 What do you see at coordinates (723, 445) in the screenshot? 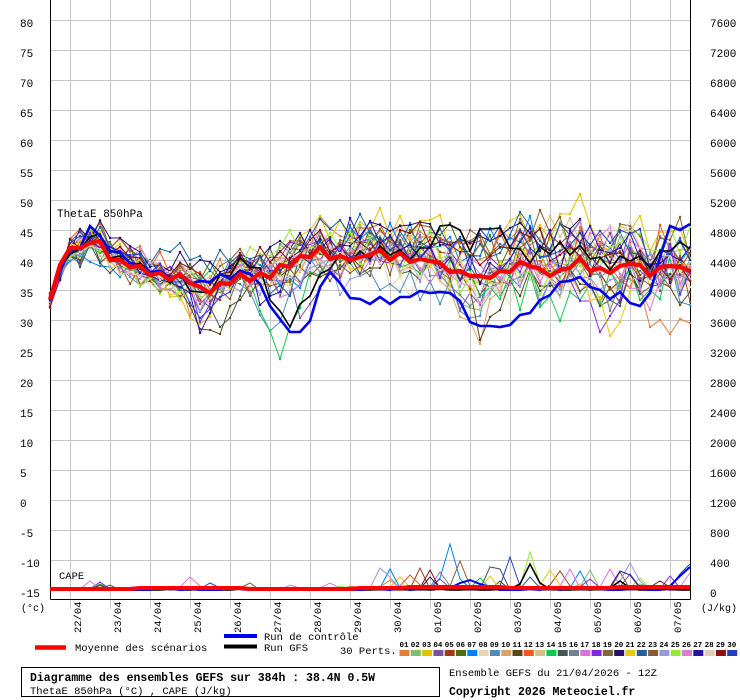
I see `svg-text: 2000` at bounding box center [723, 445].